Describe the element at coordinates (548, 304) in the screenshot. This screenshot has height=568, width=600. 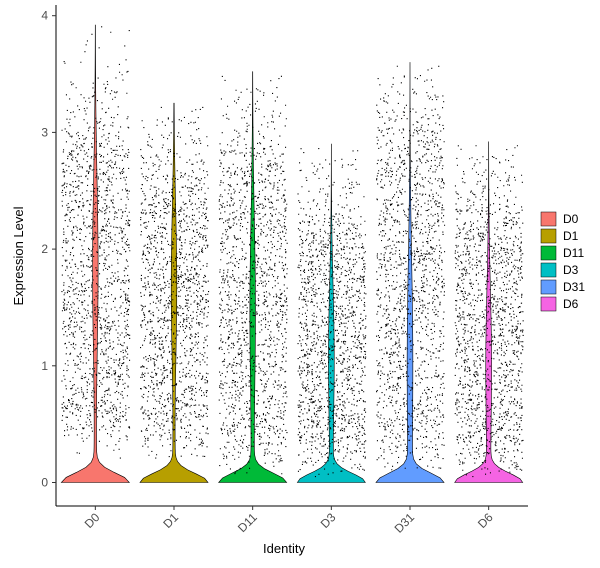
I see `legend-key-d6` at that location.